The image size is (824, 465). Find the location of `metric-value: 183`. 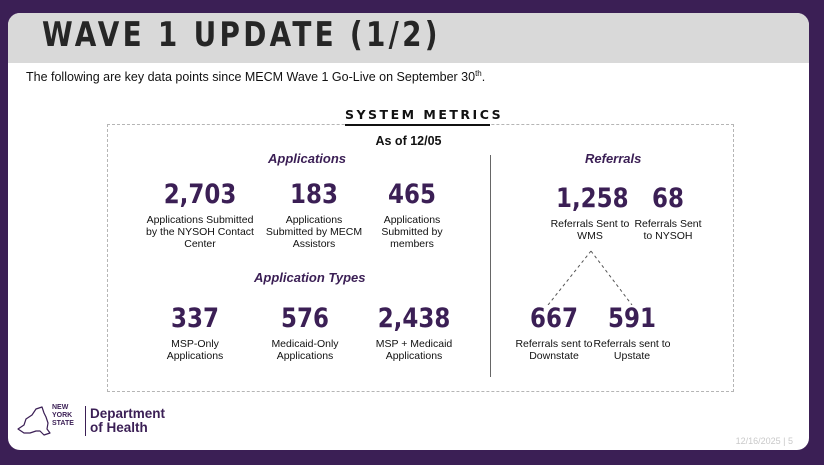

metric-value: 183 is located at coordinates (314, 194).